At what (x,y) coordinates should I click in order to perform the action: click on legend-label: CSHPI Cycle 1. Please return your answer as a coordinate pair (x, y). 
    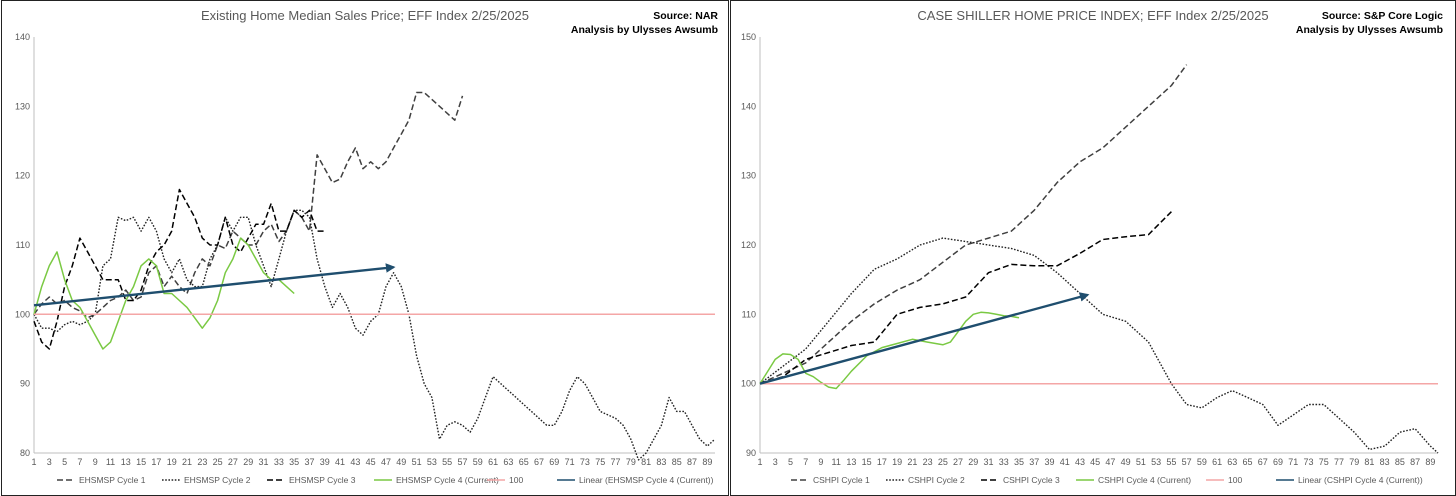
    Looking at the image, I should click on (841, 480).